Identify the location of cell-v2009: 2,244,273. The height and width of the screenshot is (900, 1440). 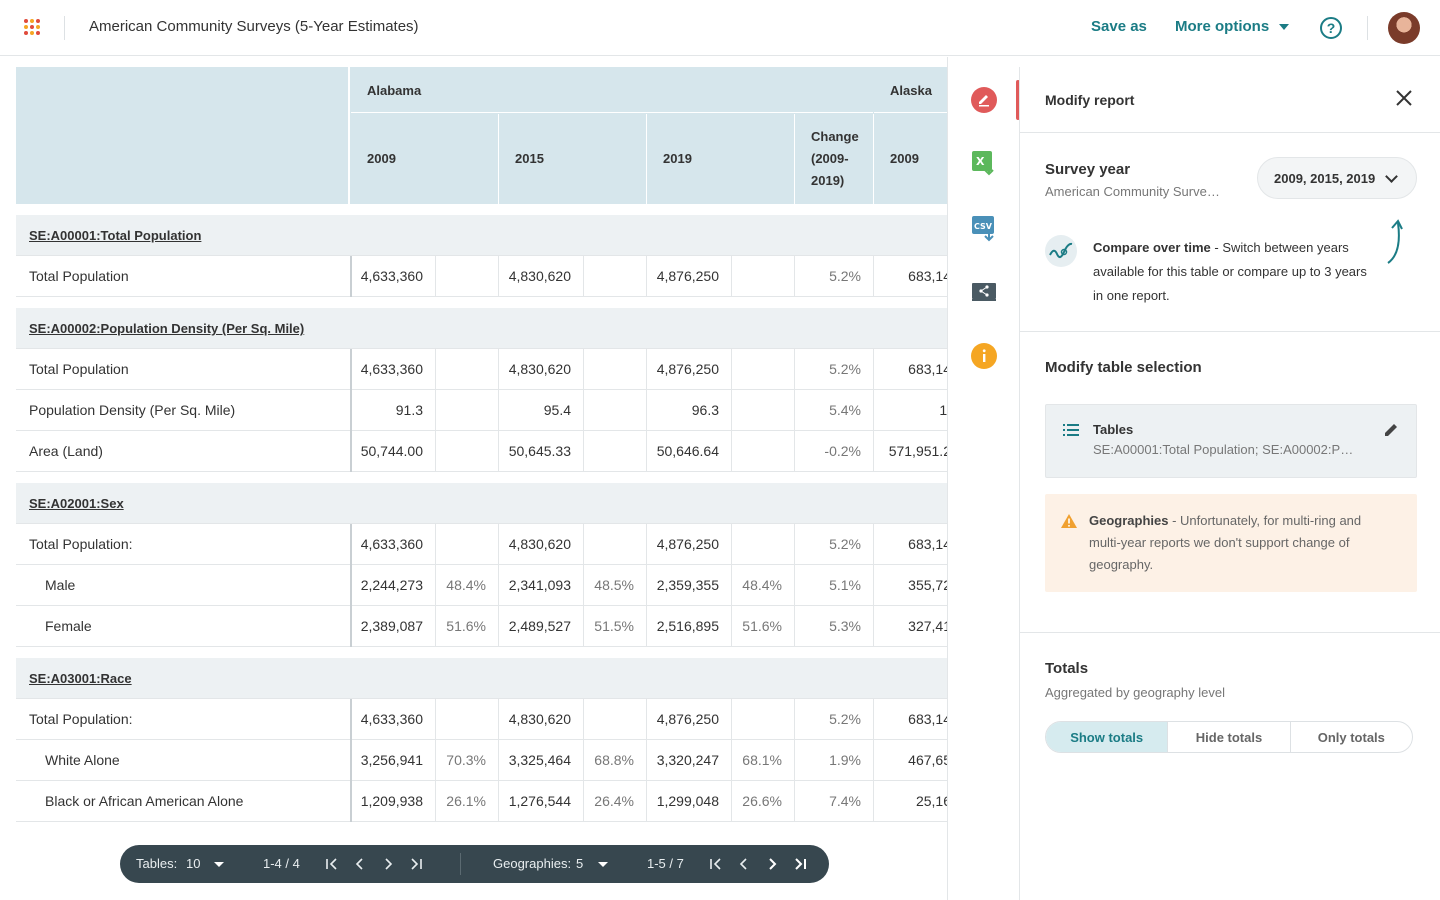
(391, 585).